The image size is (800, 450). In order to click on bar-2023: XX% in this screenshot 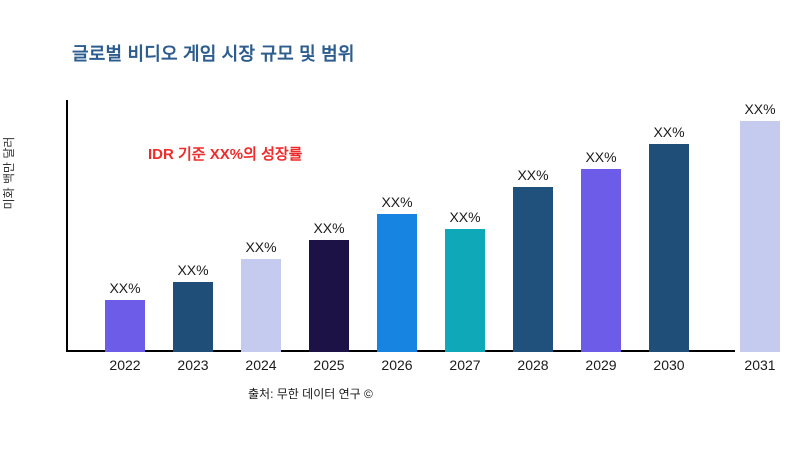, I will do `click(193, 307)`.